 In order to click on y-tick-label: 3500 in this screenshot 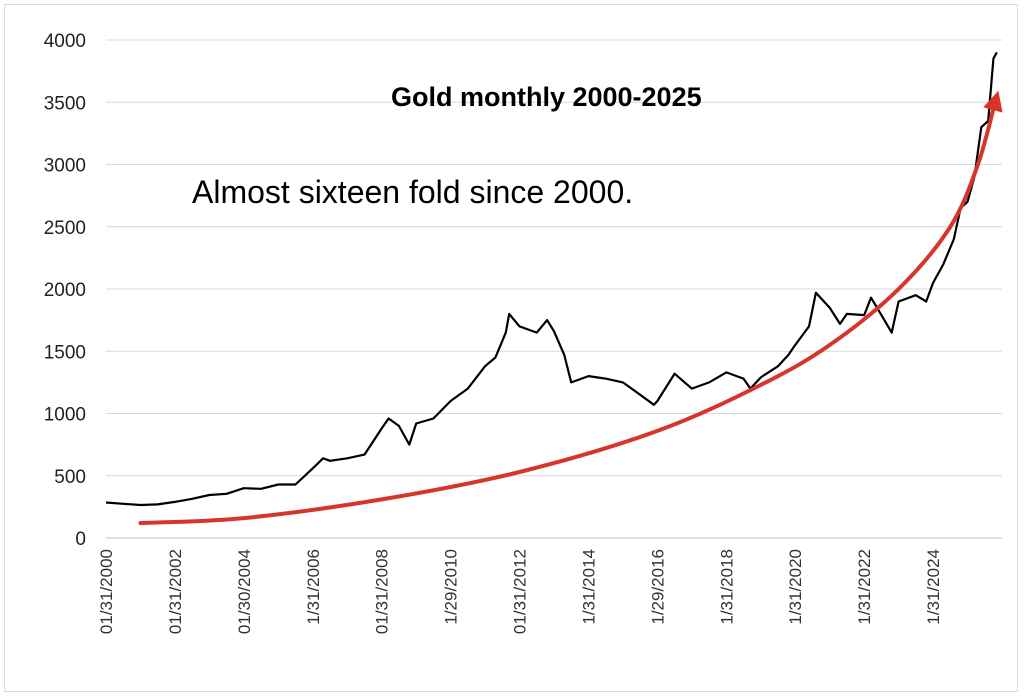, I will do `click(65, 103)`.